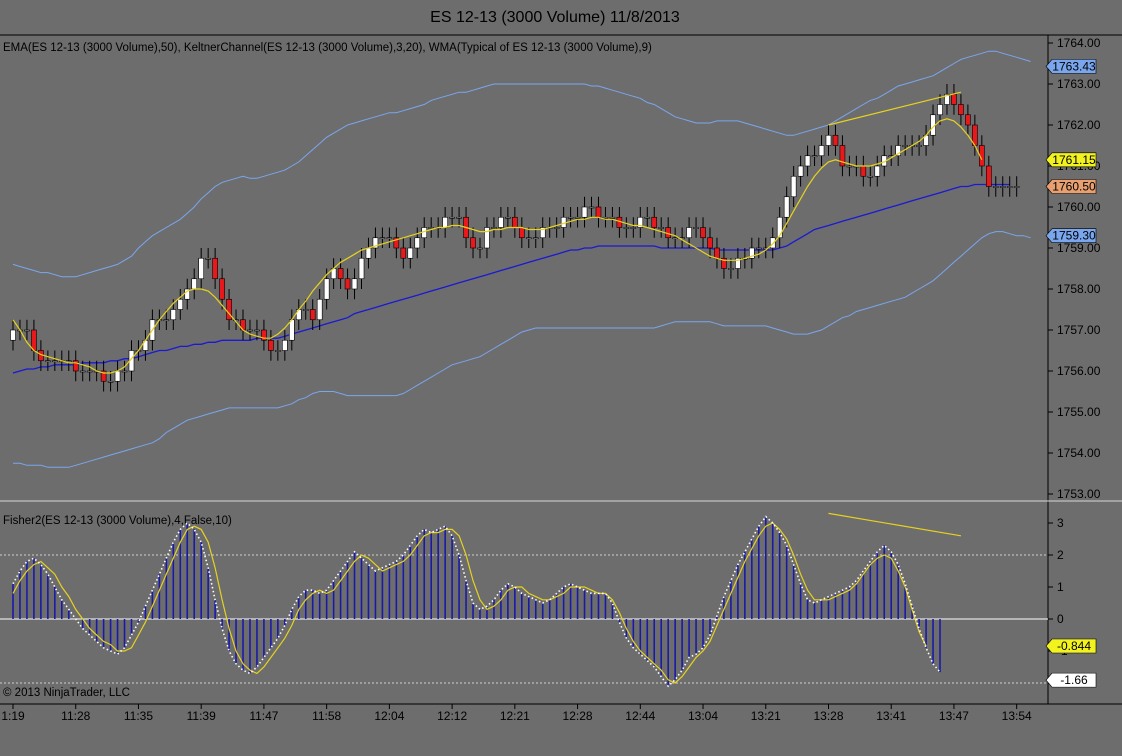 Image resolution: width=1122 pixels, height=756 pixels. Describe the element at coordinates (75, 716) in the screenshot. I see `time-tick-label: 11:28` at that location.